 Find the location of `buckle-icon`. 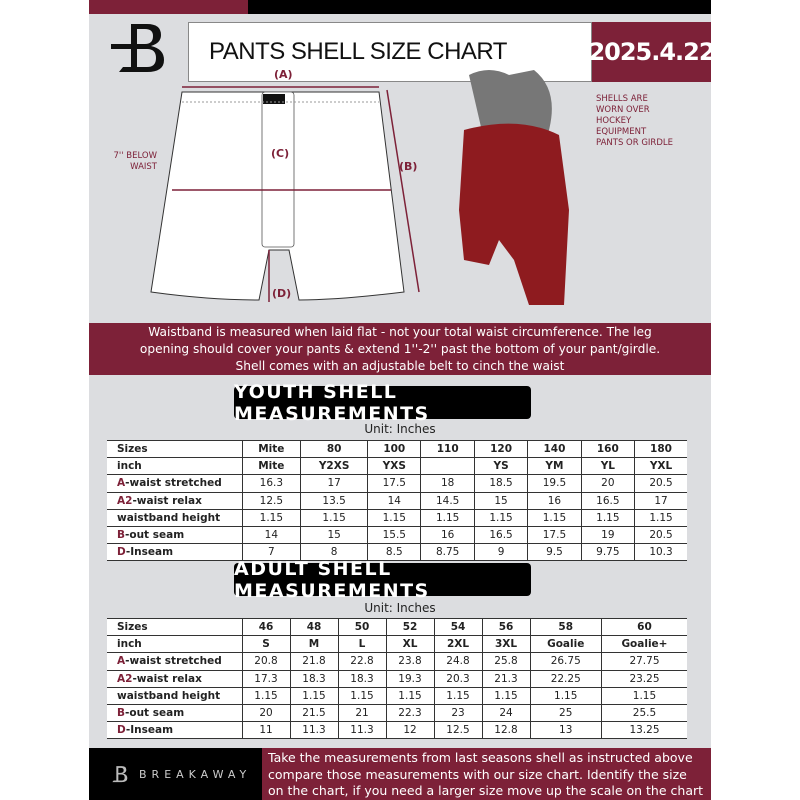

buckle-icon is located at coordinates (274, 99).